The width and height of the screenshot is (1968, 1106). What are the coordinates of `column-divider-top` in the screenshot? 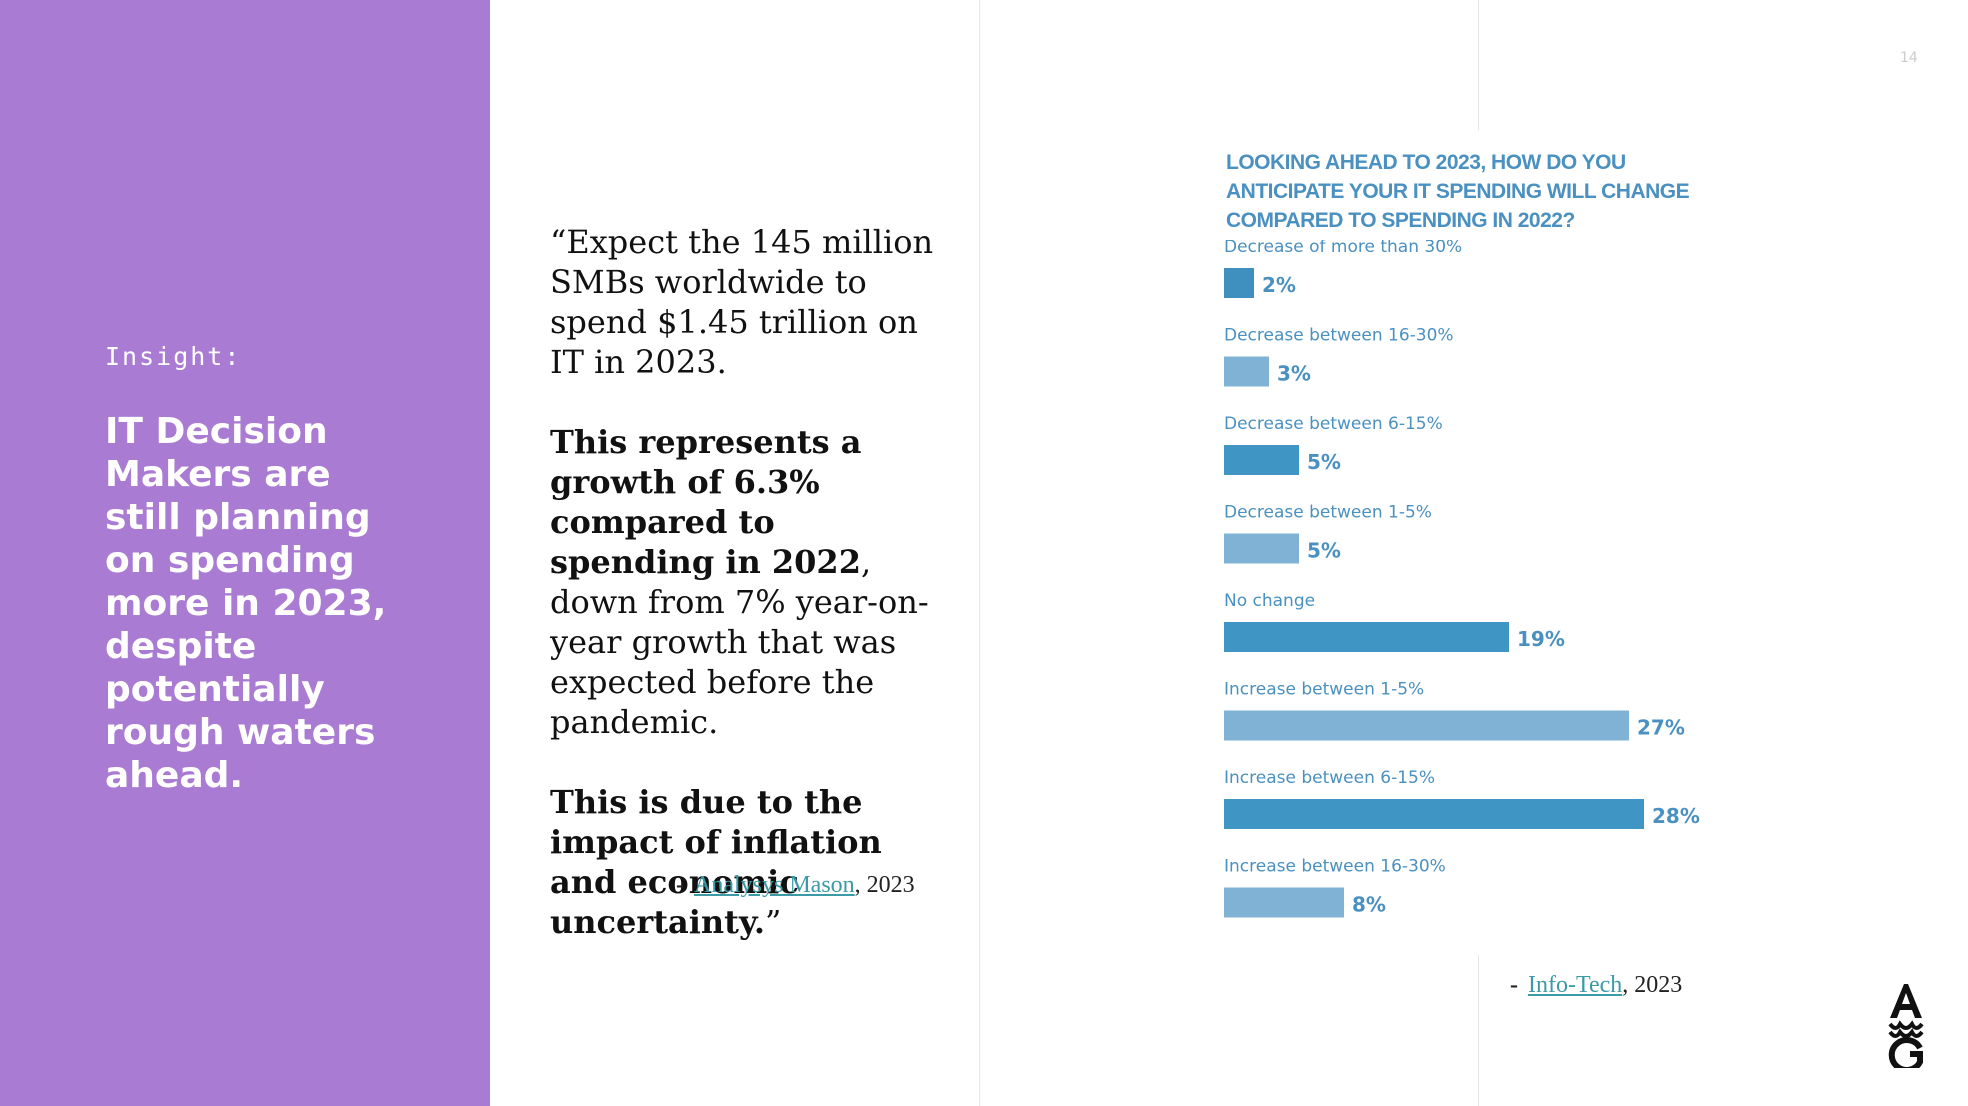 It's located at (1478, 65).